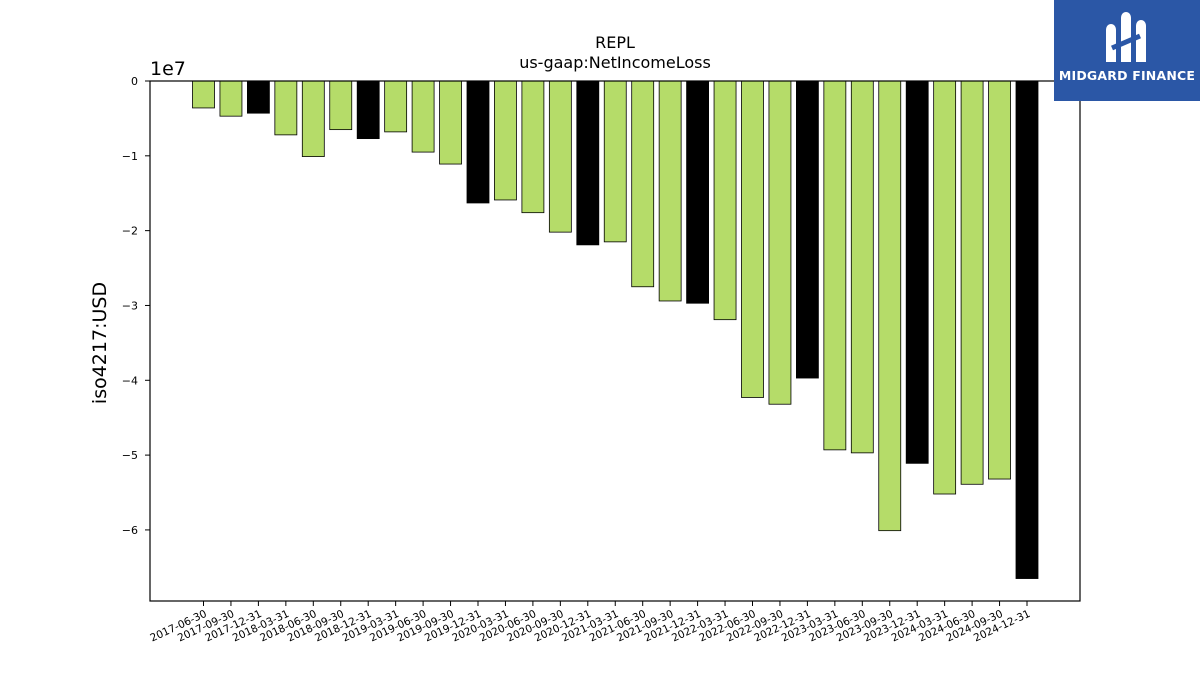 This screenshot has width=1200, height=675. Describe the element at coordinates (130, 231) in the screenshot. I see `y-tick-label: −2` at that location.